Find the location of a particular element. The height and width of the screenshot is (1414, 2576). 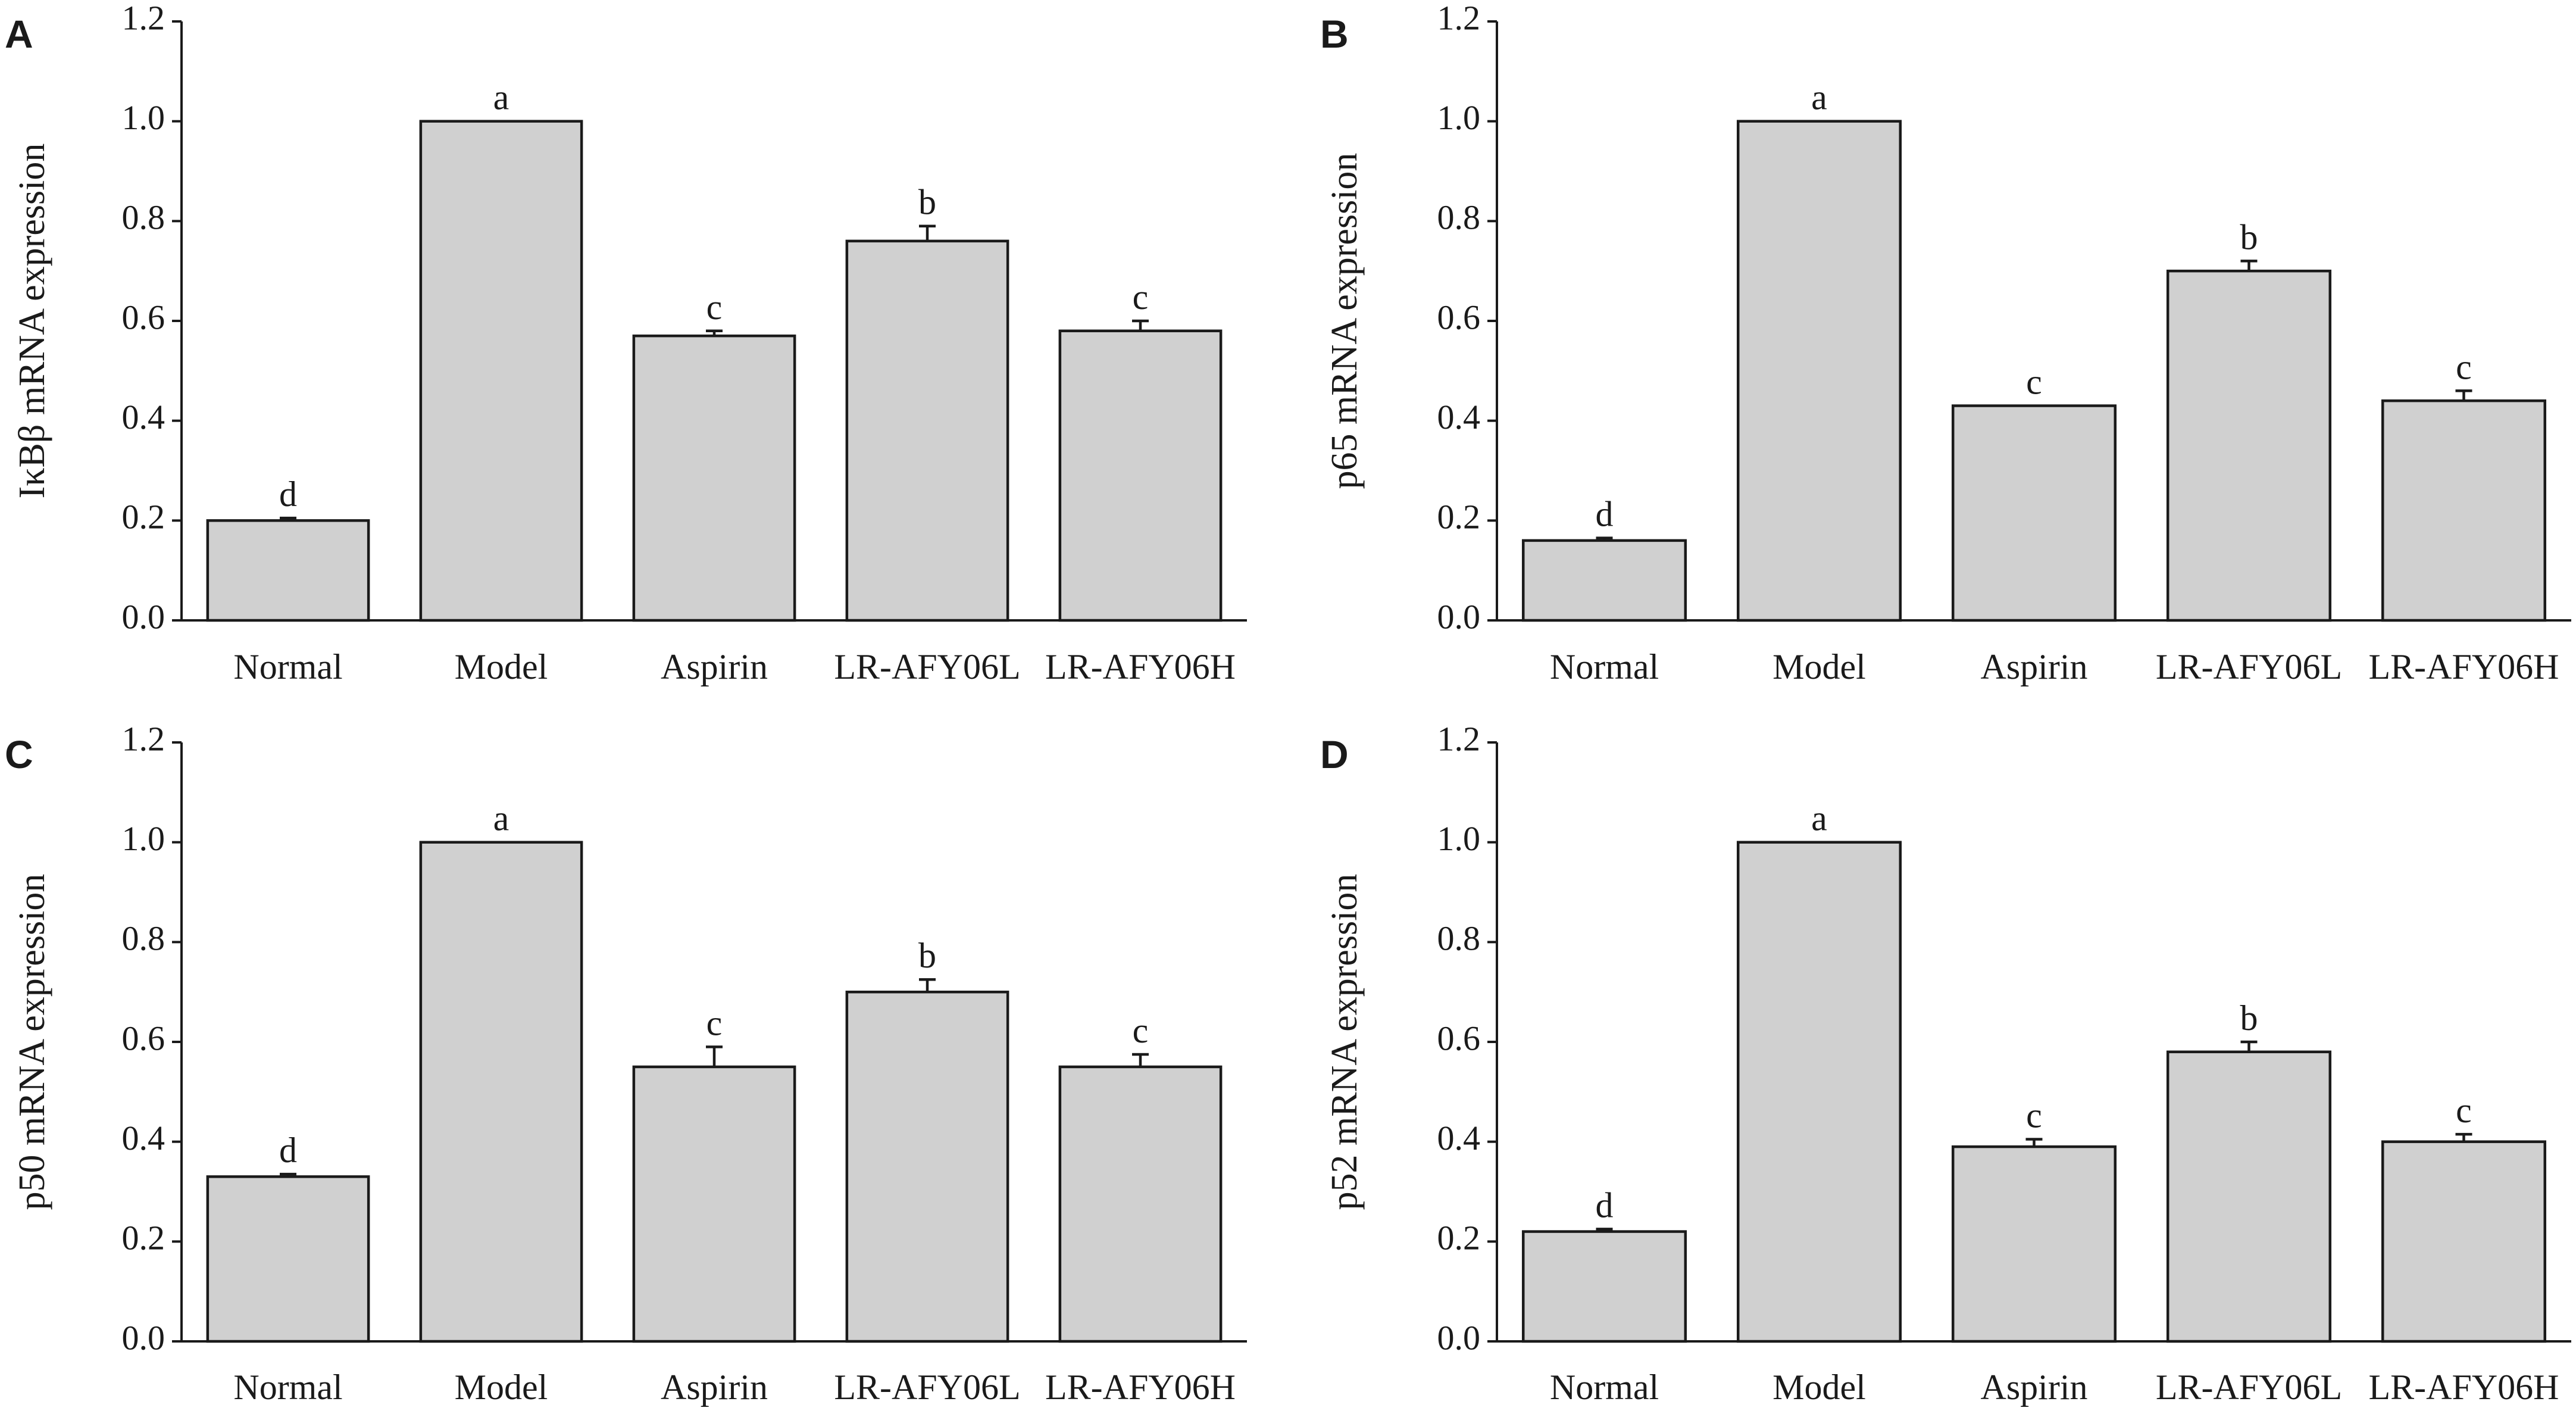

panel-letter: D is located at coordinates (1334, 754).